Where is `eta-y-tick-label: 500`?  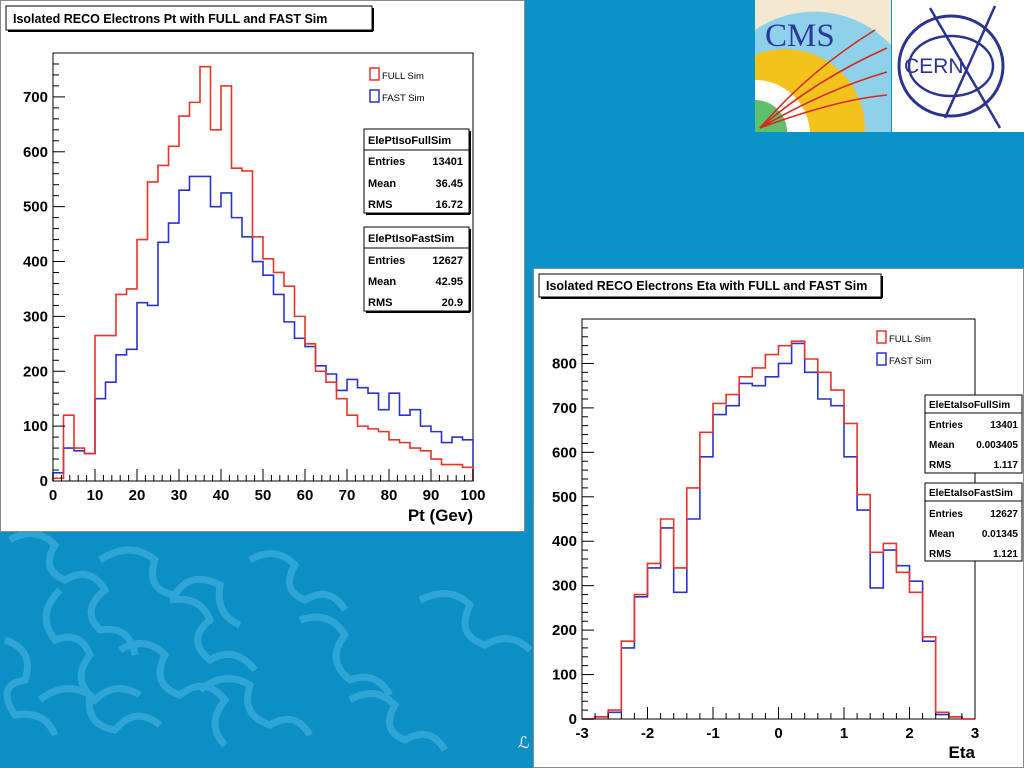 eta-y-tick-label: 500 is located at coordinates (564, 497).